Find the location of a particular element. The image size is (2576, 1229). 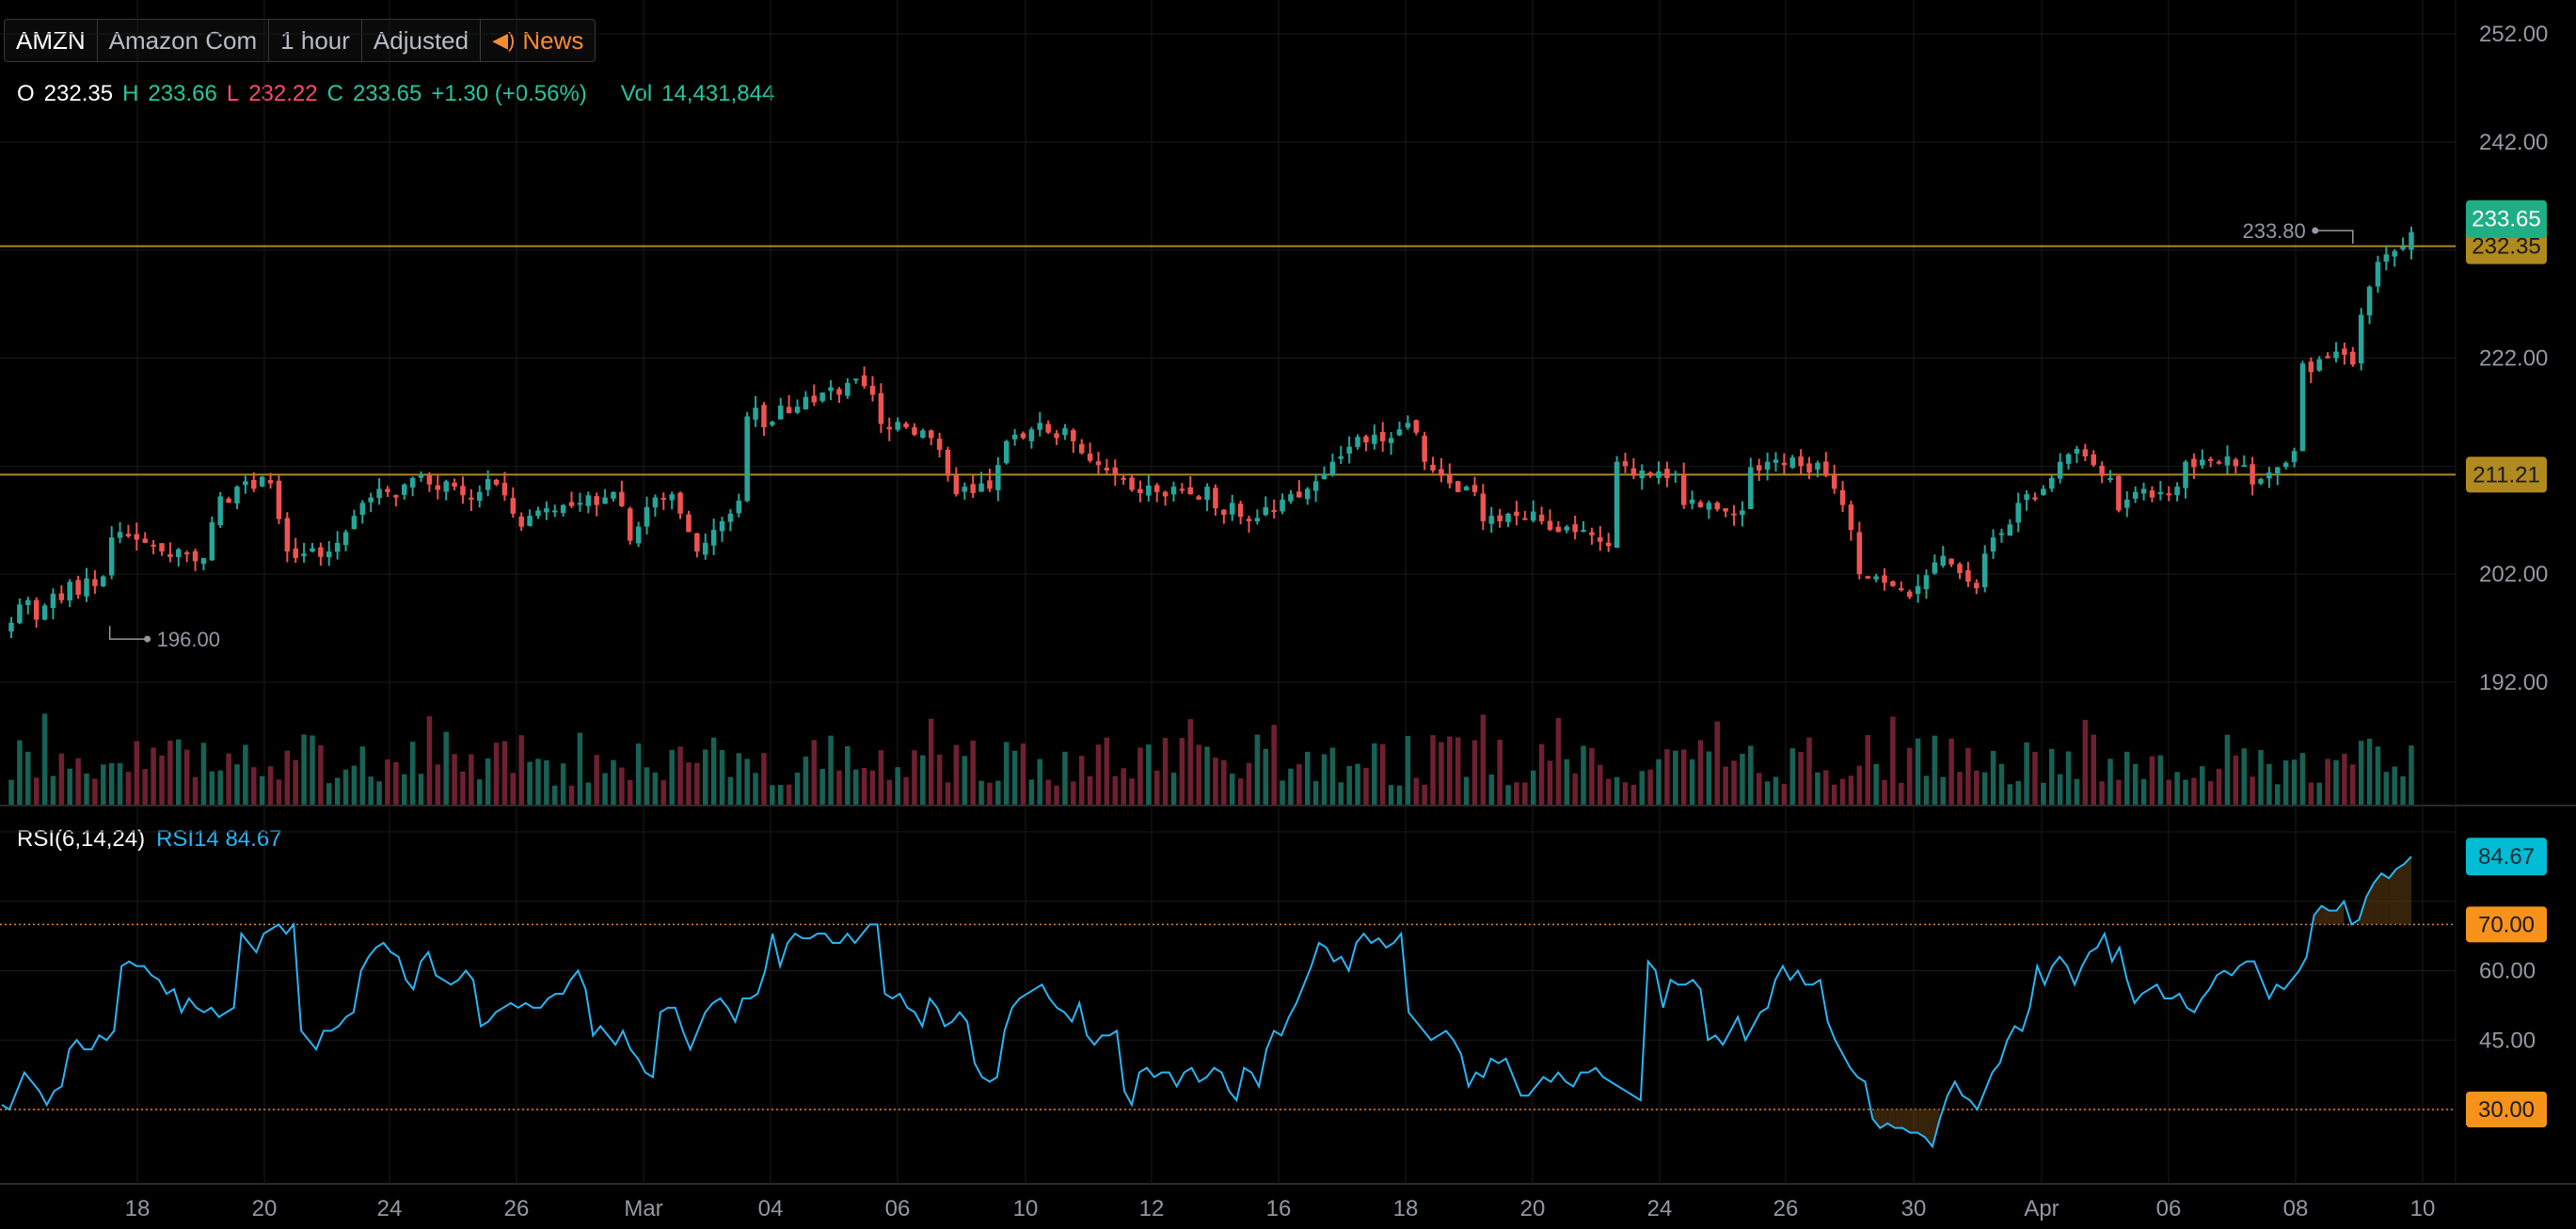

news-button: ◀︎) News is located at coordinates (538, 40).